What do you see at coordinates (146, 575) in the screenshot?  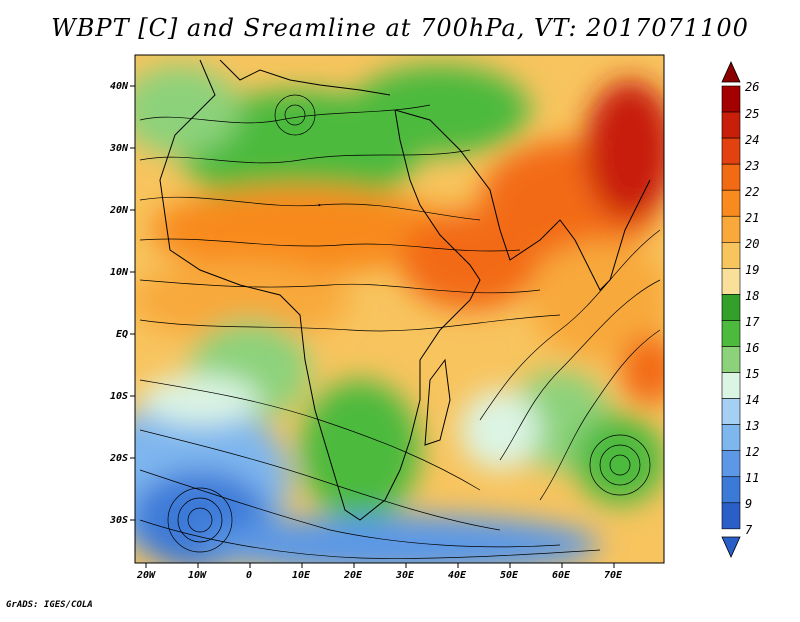 I see `lon-label: 20W` at bounding box center [146, 575].